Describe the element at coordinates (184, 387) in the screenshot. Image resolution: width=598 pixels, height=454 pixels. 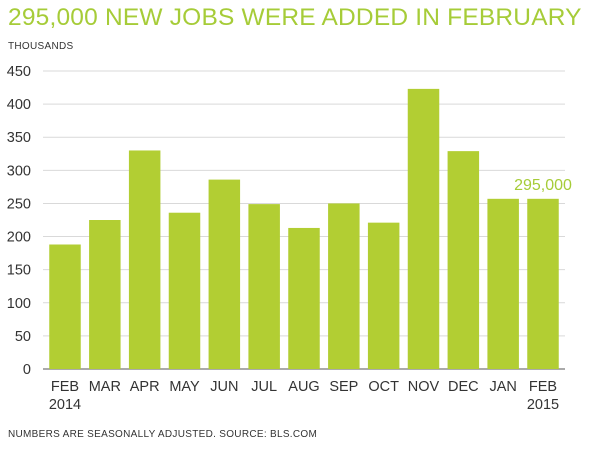
I see `x-tick-label: MAY` at that location.